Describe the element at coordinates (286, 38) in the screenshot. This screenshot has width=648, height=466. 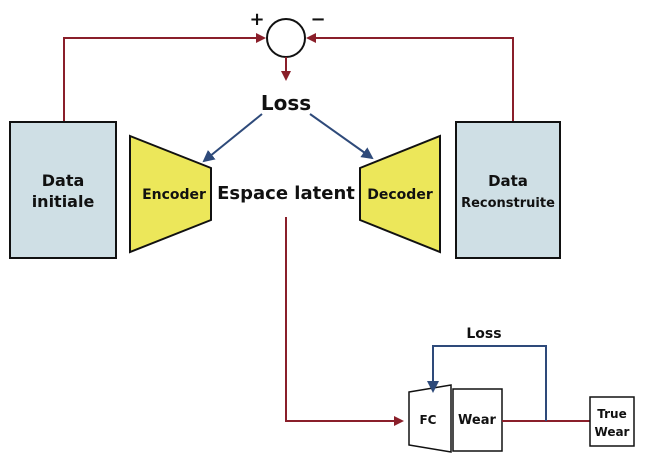
I see `summing-junction` at that location.